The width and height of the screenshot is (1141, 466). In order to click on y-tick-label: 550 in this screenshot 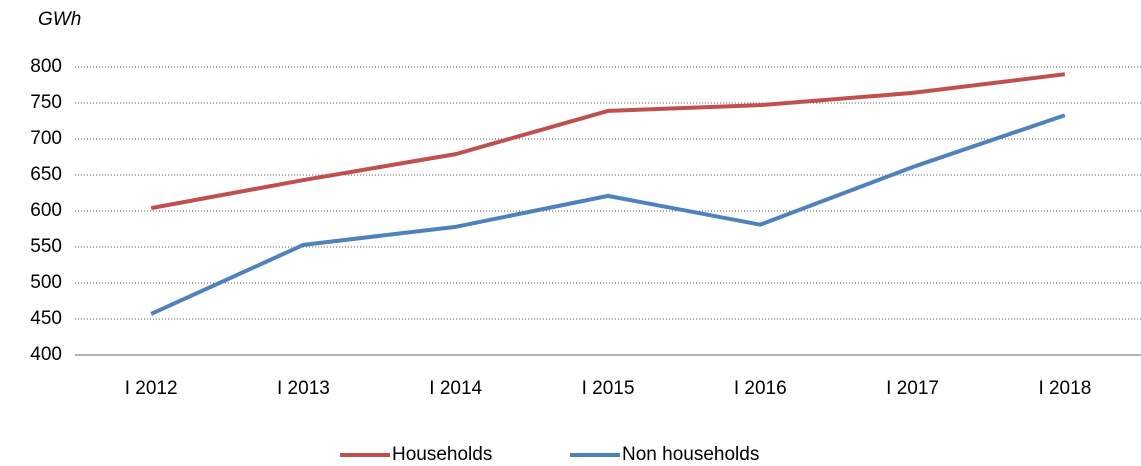, I will do `click(46, 246)`.